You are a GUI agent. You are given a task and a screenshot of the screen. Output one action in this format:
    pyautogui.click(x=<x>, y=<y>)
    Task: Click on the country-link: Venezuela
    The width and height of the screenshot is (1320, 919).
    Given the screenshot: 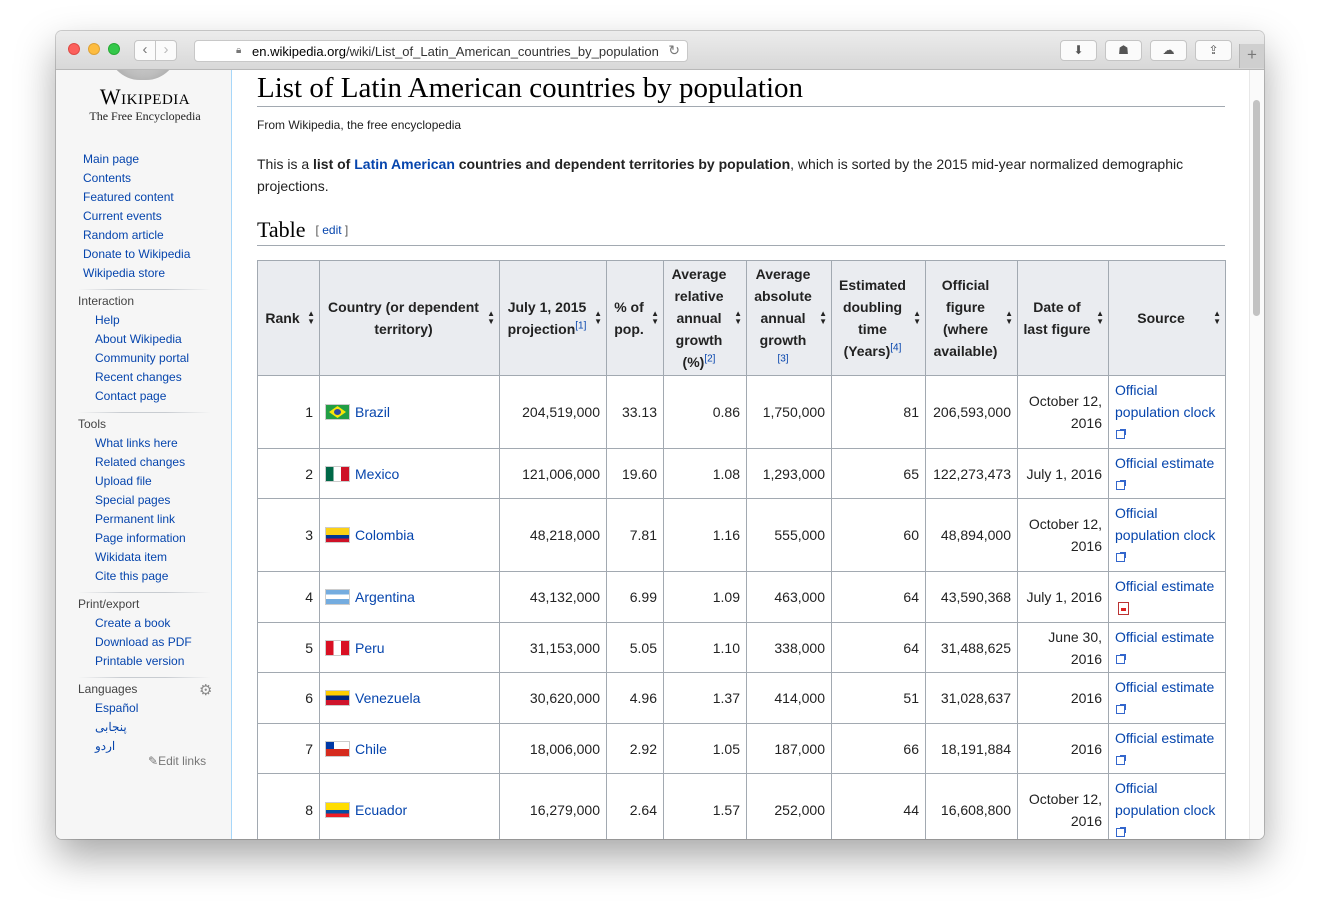 What is the action you would take?
    pyautogui.click(x=388, y=698)
    